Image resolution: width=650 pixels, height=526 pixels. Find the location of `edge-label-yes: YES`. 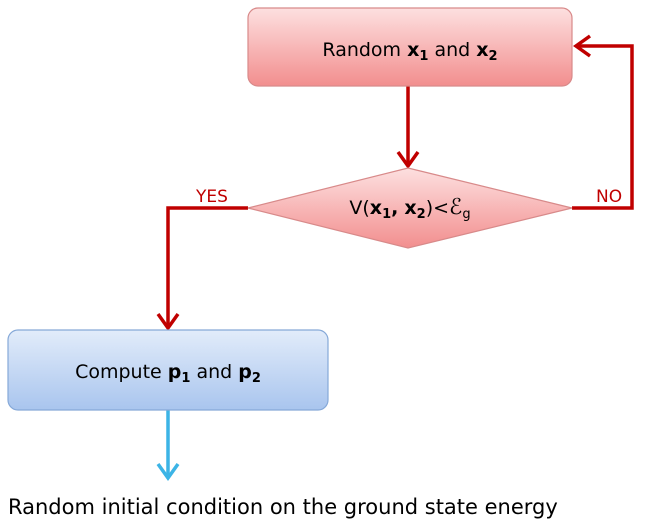

edge-label-yes: YES is located at coordinates (211, 197).